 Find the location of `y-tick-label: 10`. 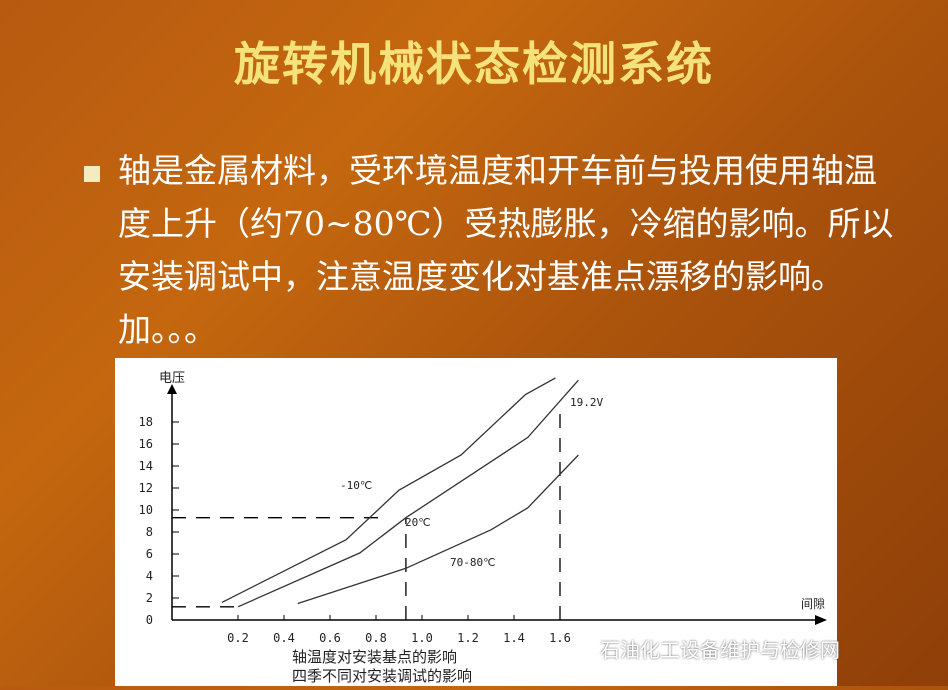

y-tick-label: 10 is located at coordinates (146, 510).